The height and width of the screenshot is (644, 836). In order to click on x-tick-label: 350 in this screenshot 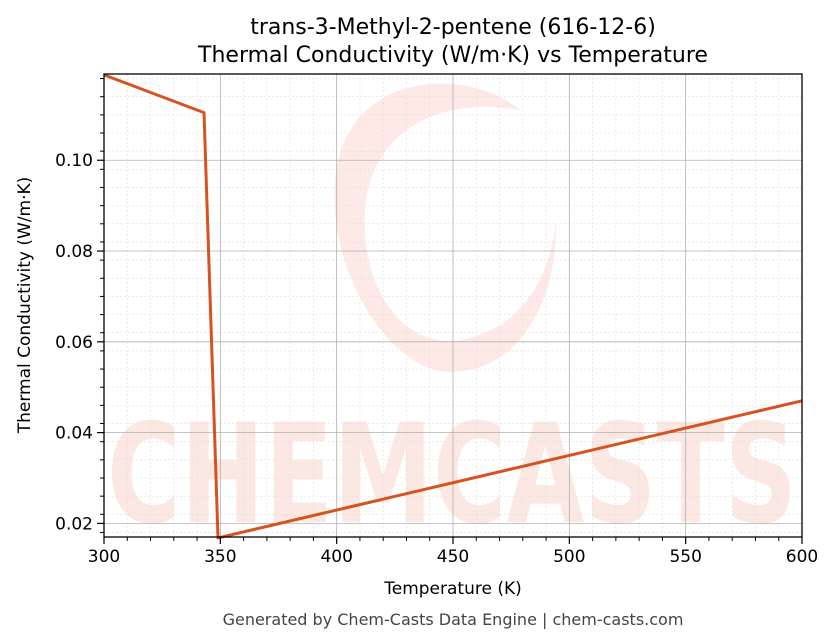, I will do `click(220, 557)`.